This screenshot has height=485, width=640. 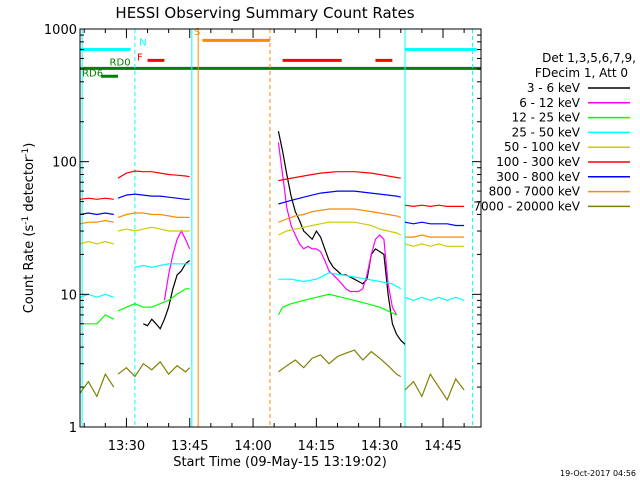 What do you see at coordinates (280, 462) in the screenshot?
I see `x-axis-label: Start Time (09-May-15 13:19:02)` at bounding box center [280, 462].